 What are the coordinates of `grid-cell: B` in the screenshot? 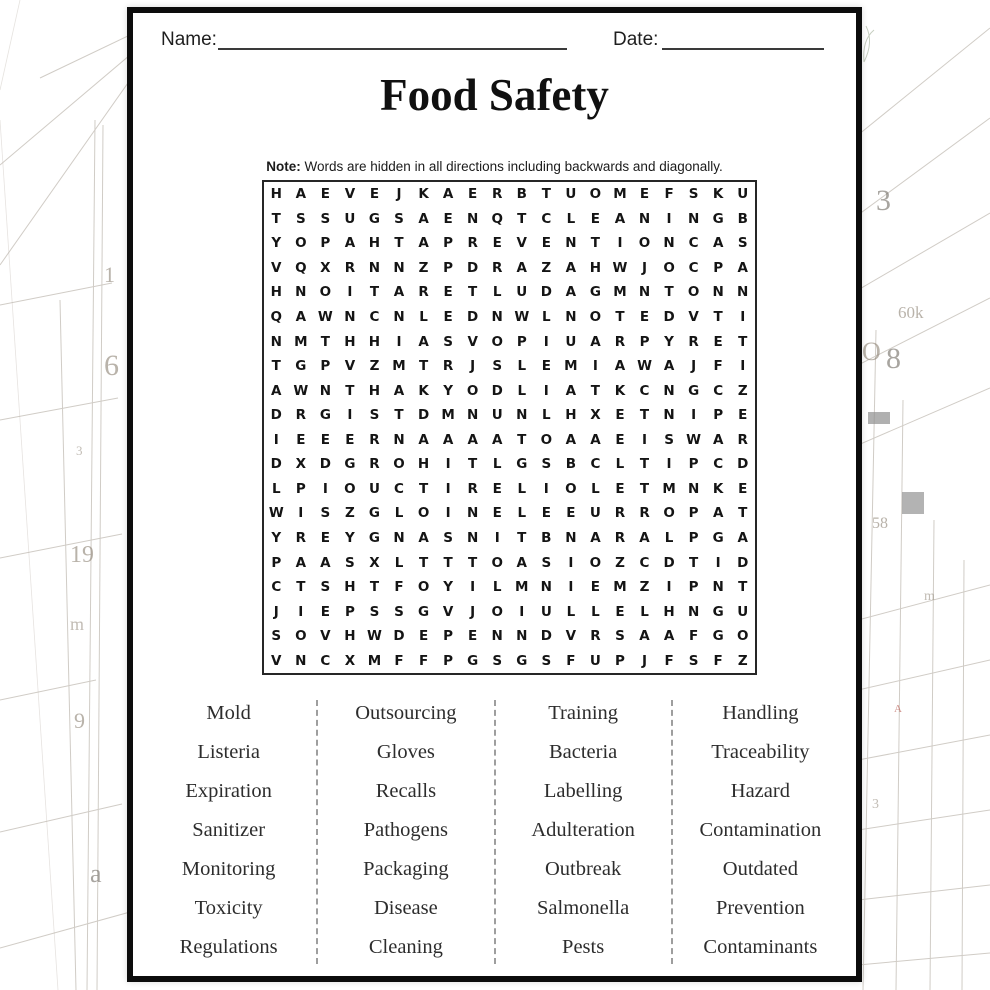 It's located at (742, 218).